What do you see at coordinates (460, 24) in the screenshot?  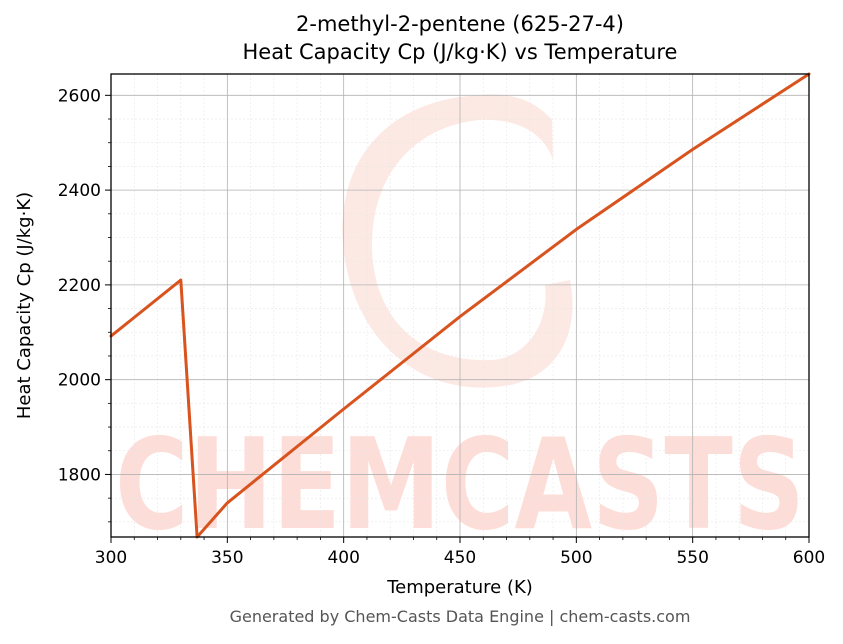 I see `chart-title-line-1: 2-methyl-2-pentene (625-27-4)` at bounding box center [460, 24].